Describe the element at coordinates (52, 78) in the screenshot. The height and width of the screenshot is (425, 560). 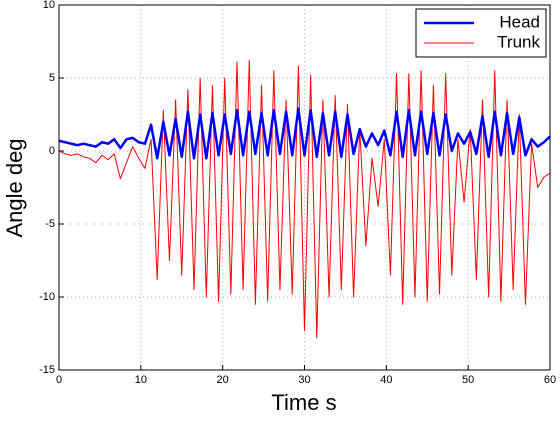
I see `y-tick-label: 5` at that location.